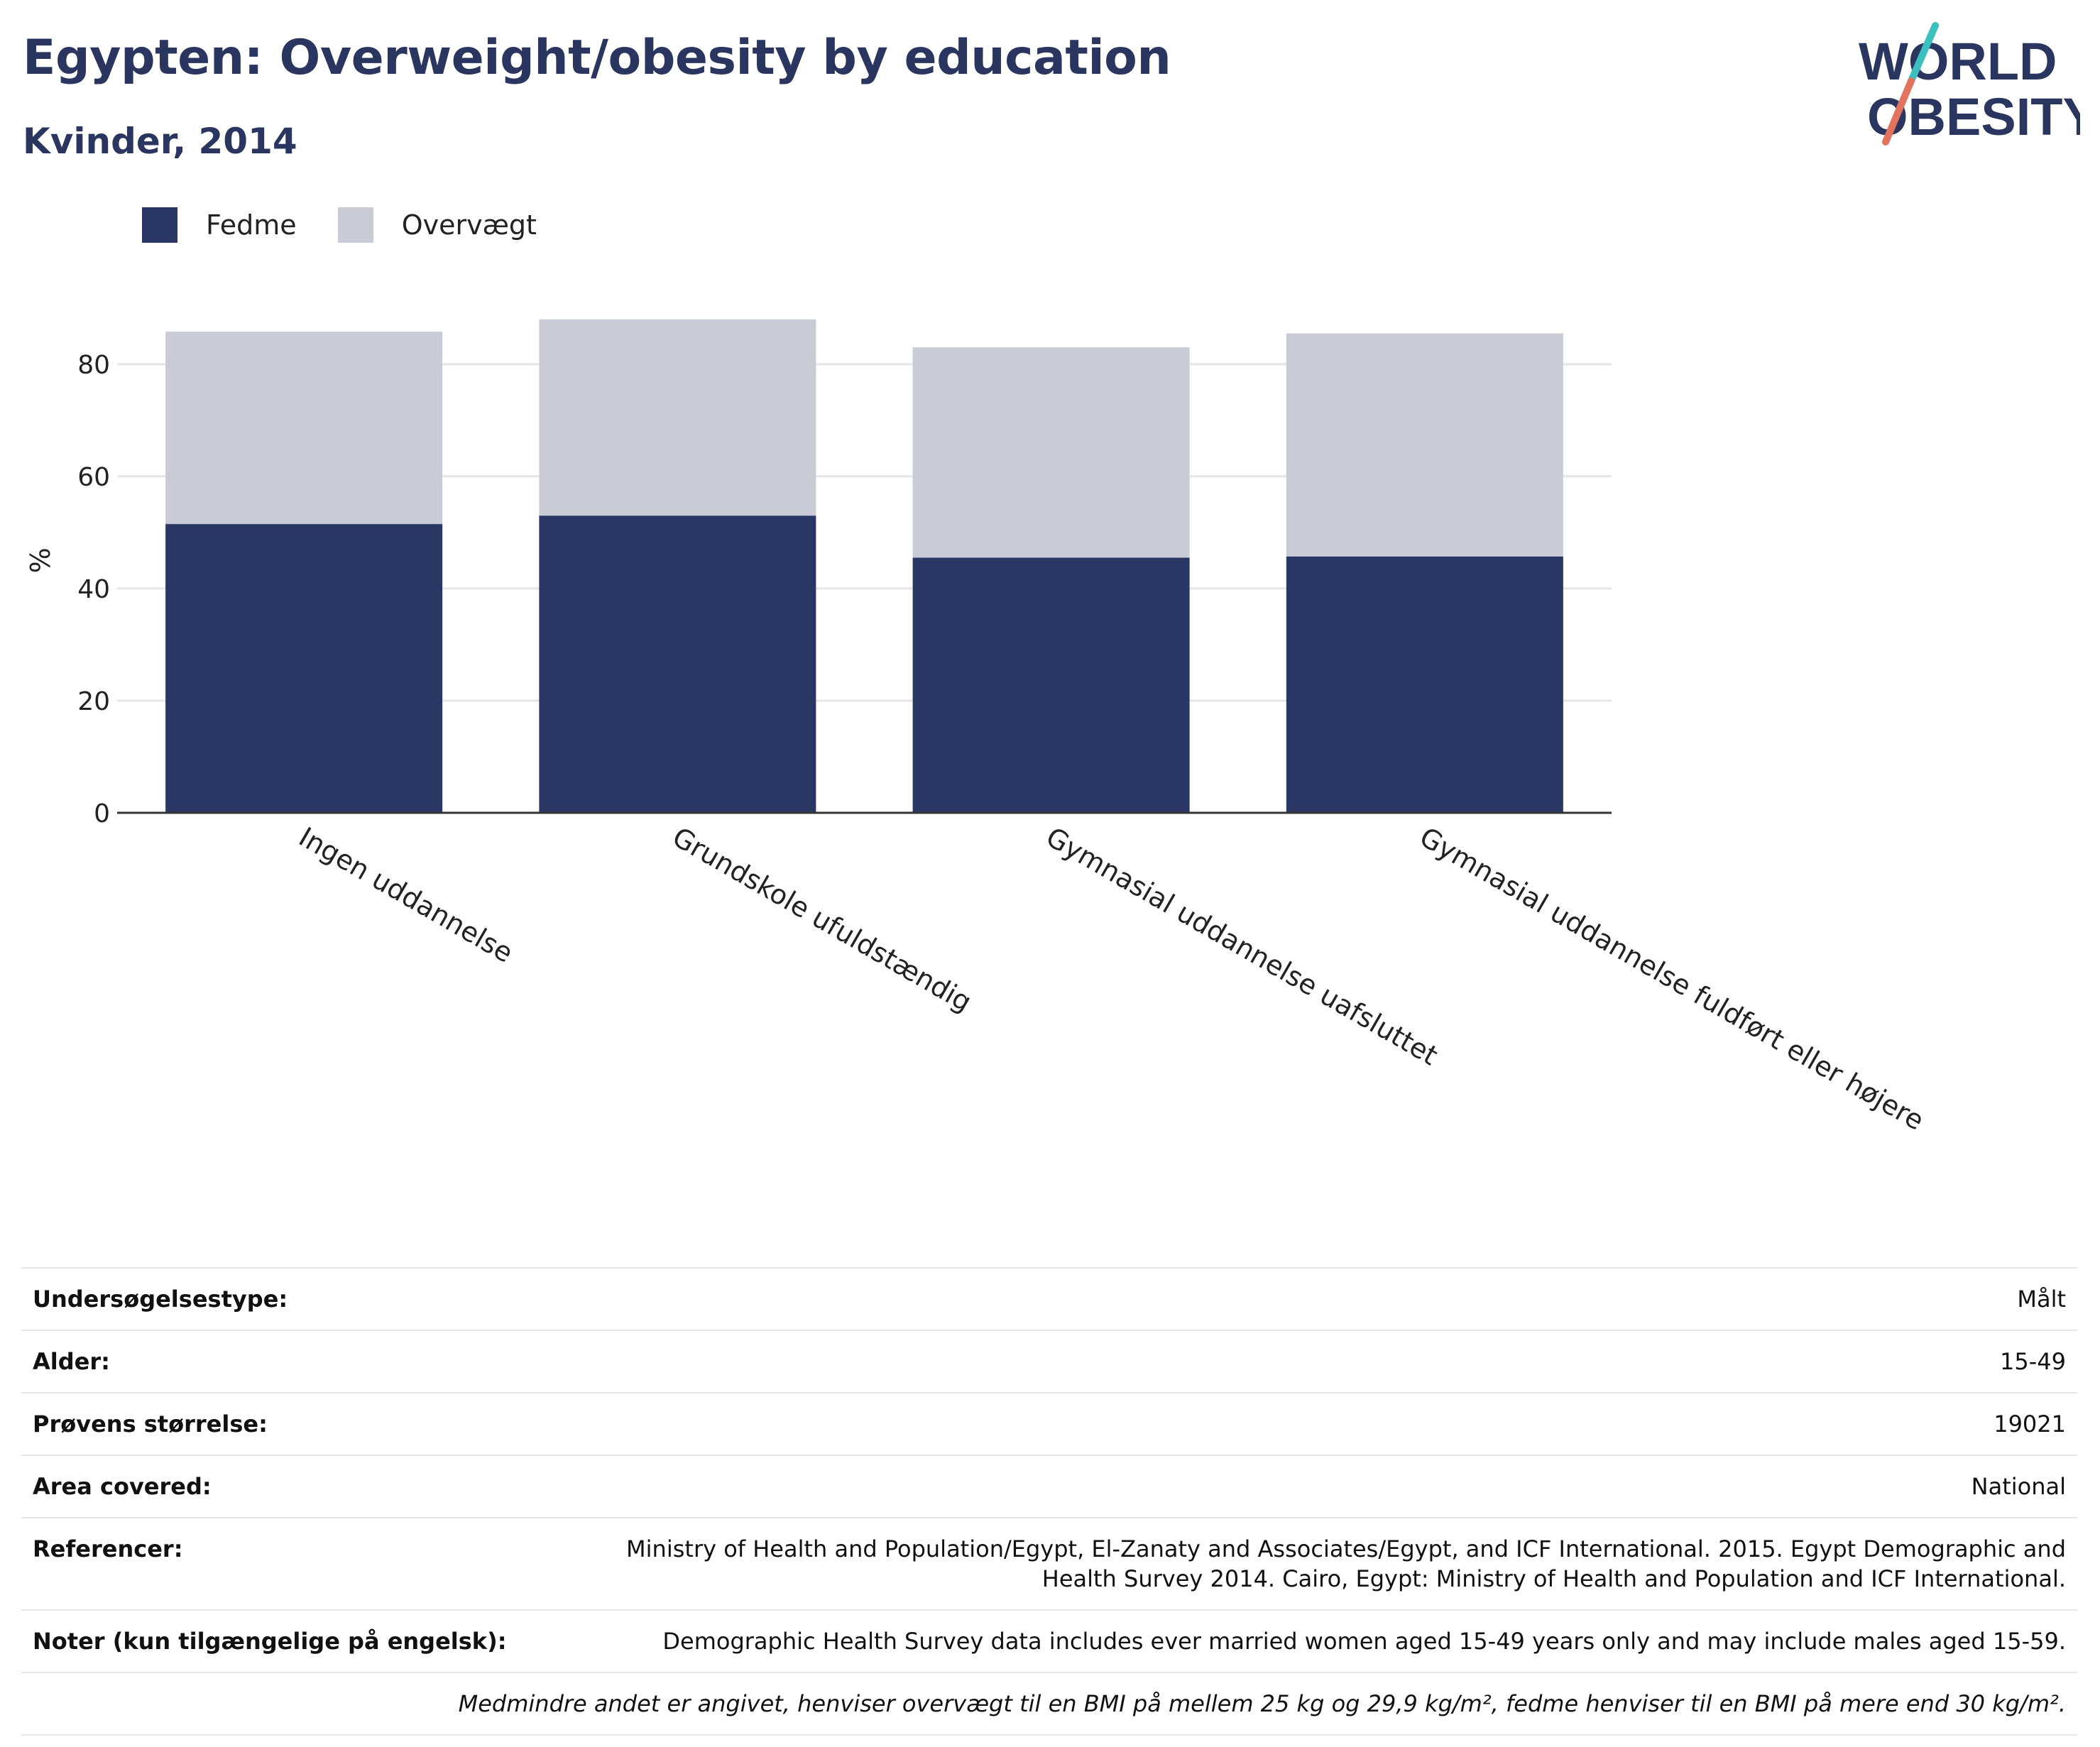 Image resolution: width=2100 pixels, height=1747 pixels. What do you see at coordinates (281, 1563) in the screenshot?
I see `info-key: Referencer:` at bounding box center [281, 1563].